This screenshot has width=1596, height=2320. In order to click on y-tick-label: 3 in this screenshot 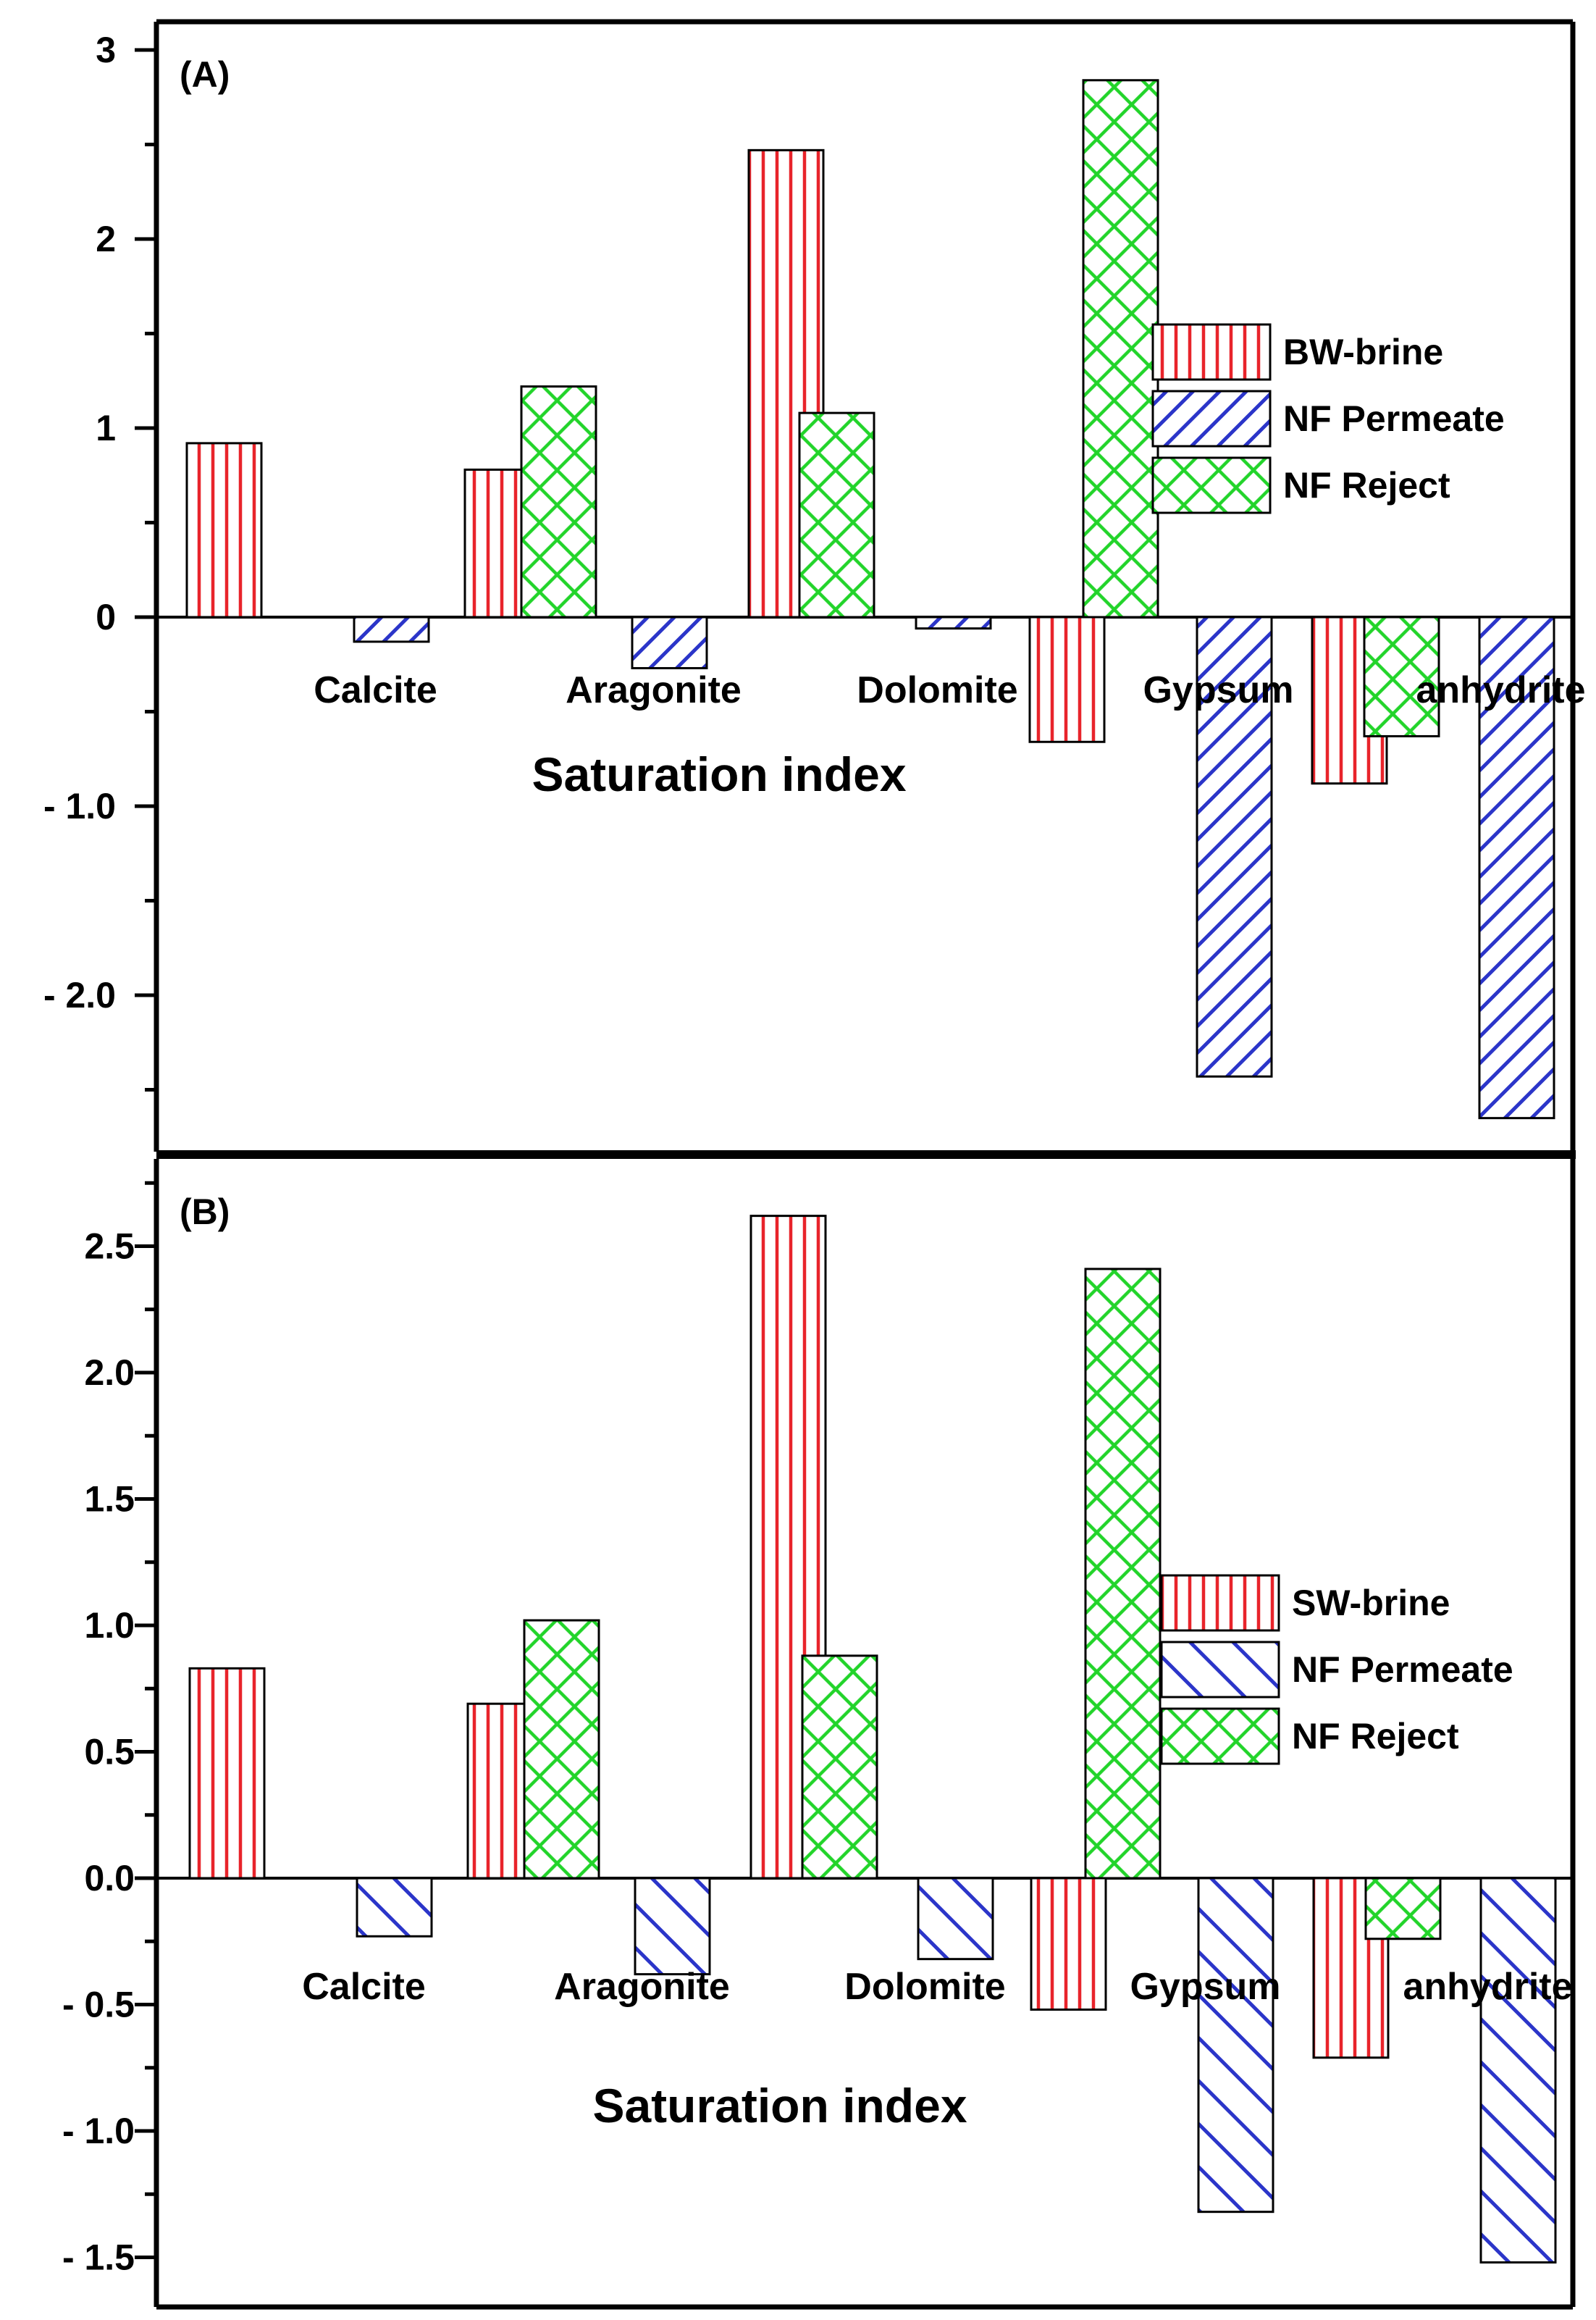, I will do `click(106, 50)`.